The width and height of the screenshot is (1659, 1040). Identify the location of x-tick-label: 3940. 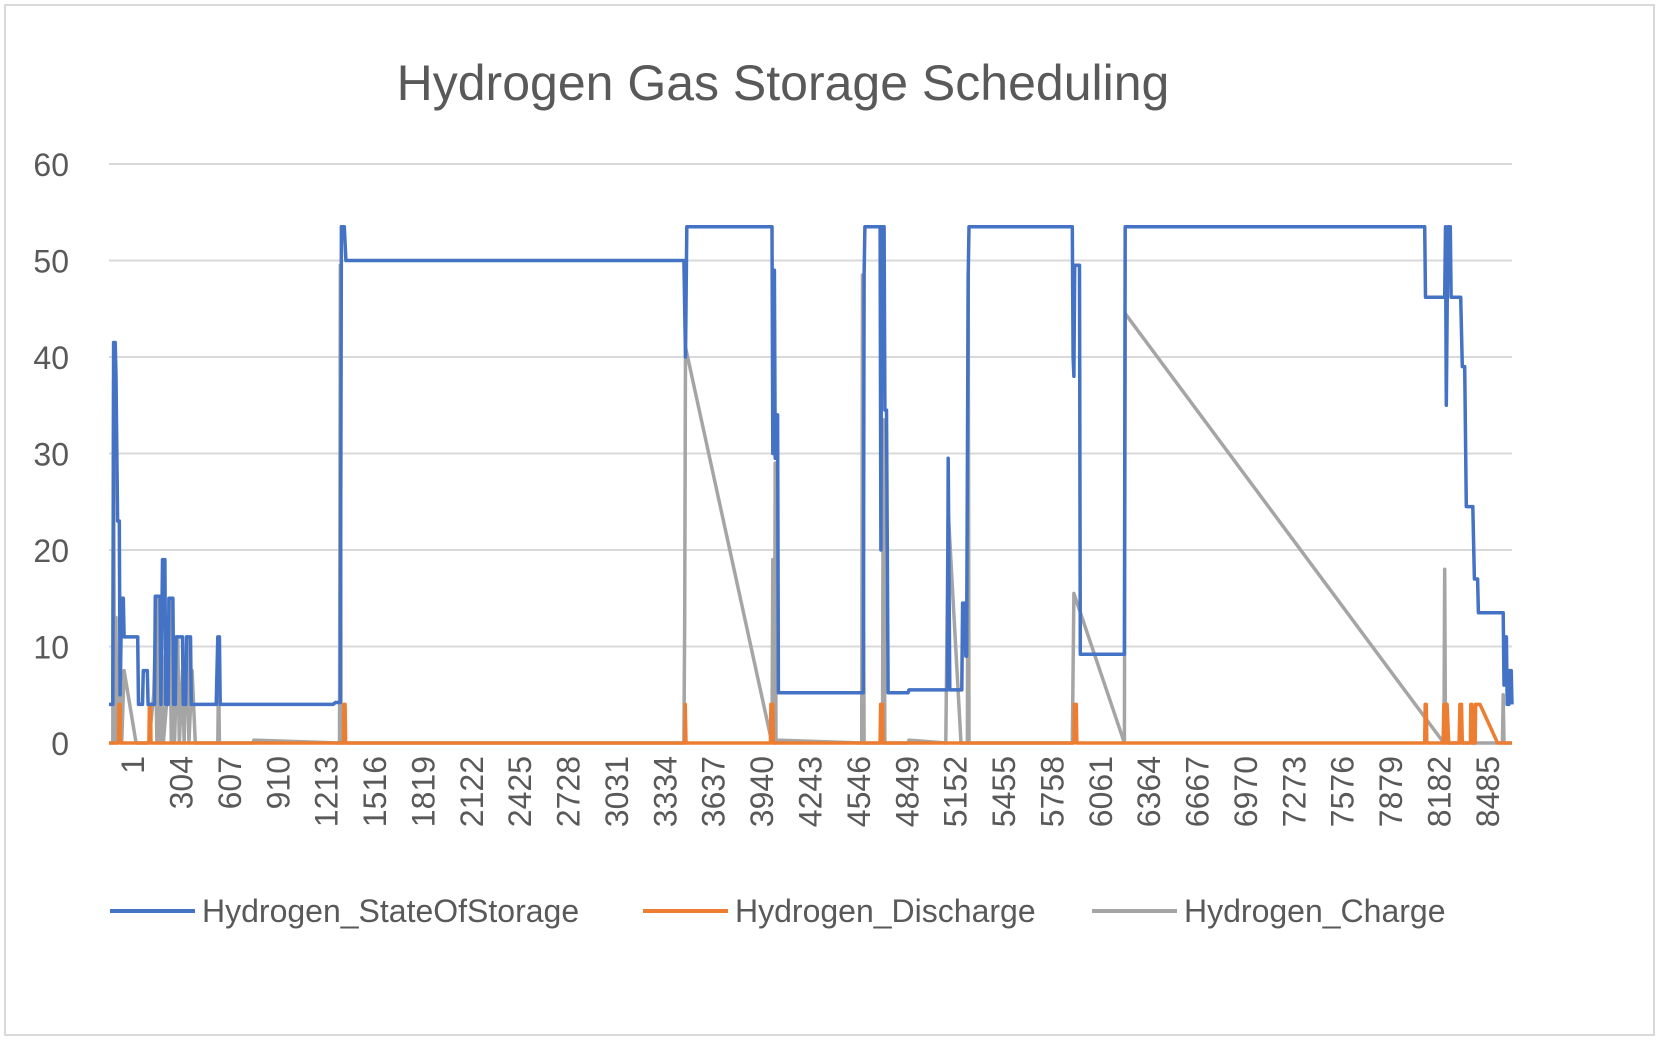
(762, 791).